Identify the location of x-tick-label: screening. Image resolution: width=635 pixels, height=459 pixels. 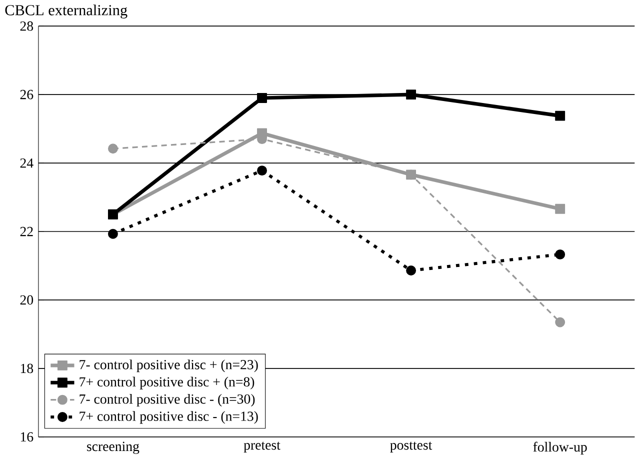
(113, 448).